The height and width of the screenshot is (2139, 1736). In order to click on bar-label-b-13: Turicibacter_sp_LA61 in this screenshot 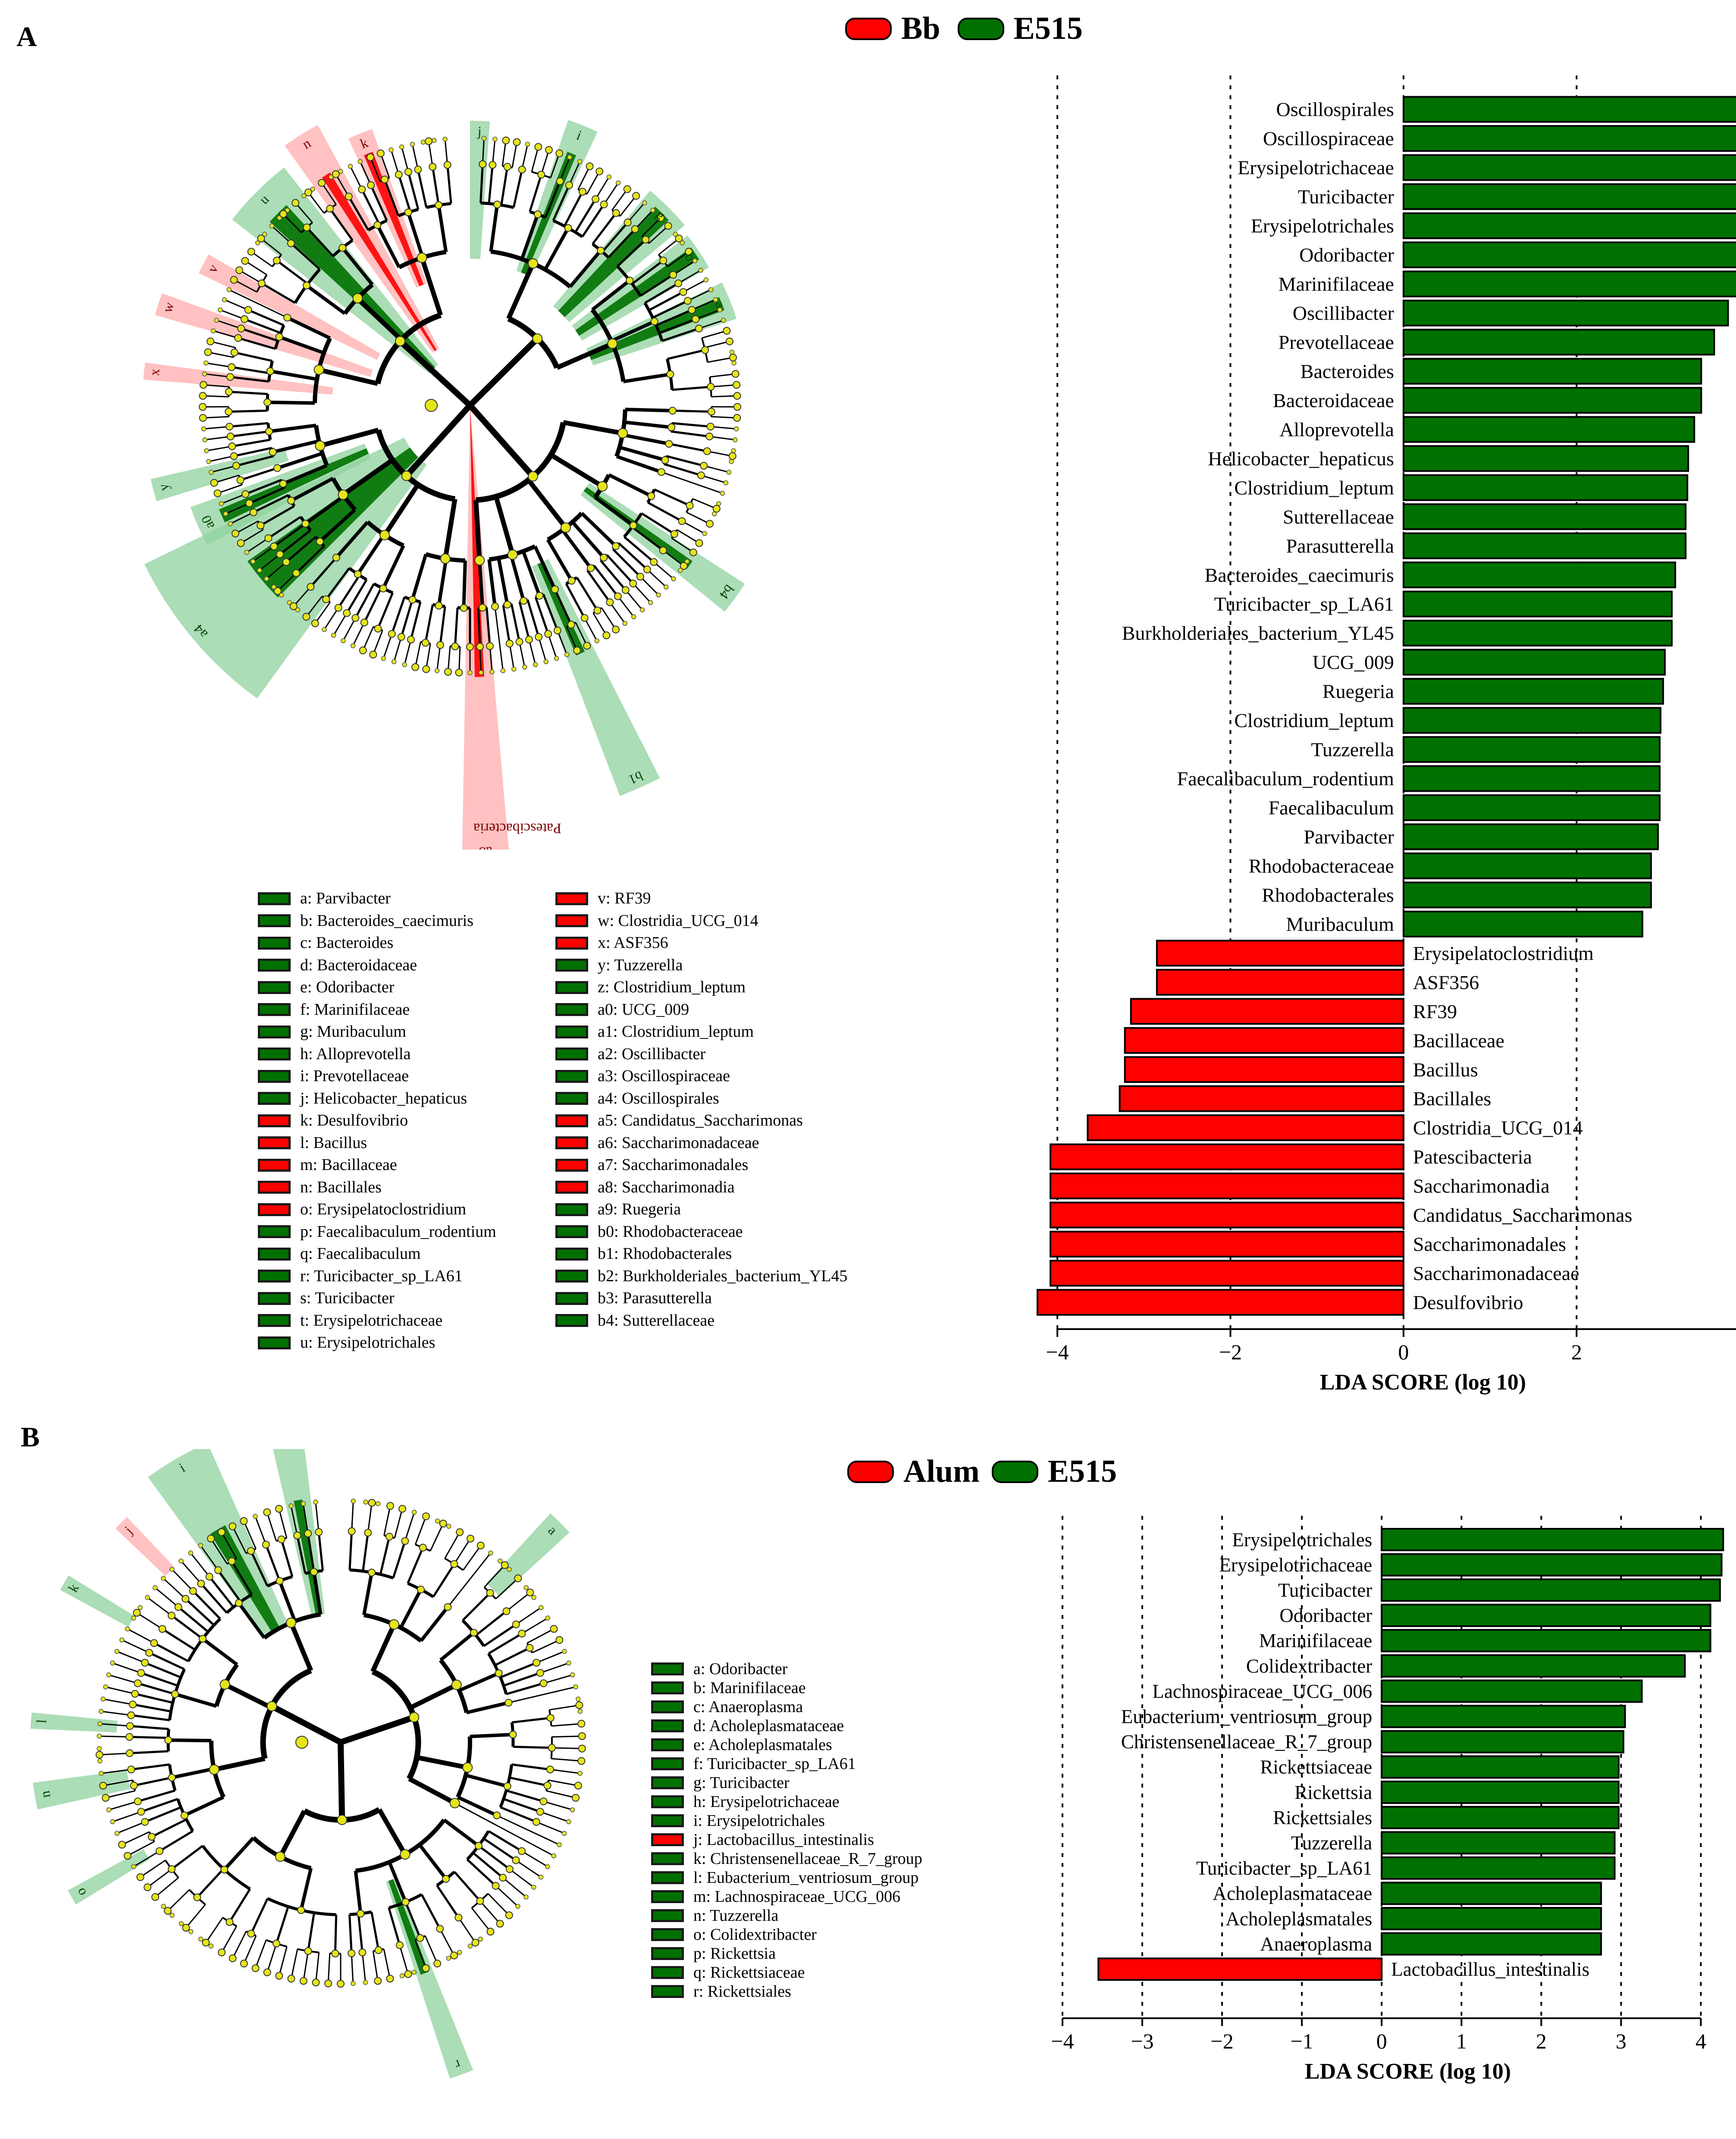, I will do `click(1284, 1868)`.